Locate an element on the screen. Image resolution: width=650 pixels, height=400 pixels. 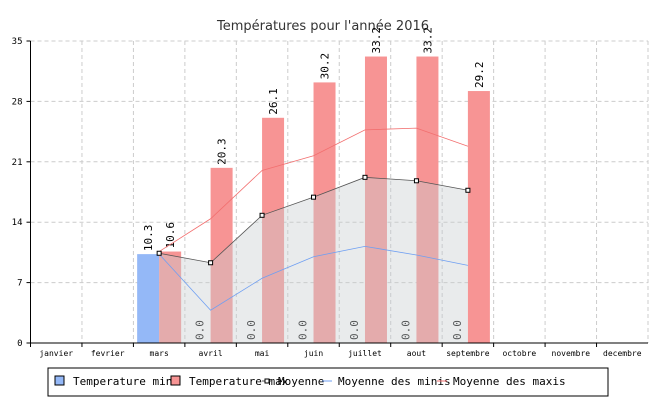
y-tick-label: 35 is located at coordinates (17, 42).